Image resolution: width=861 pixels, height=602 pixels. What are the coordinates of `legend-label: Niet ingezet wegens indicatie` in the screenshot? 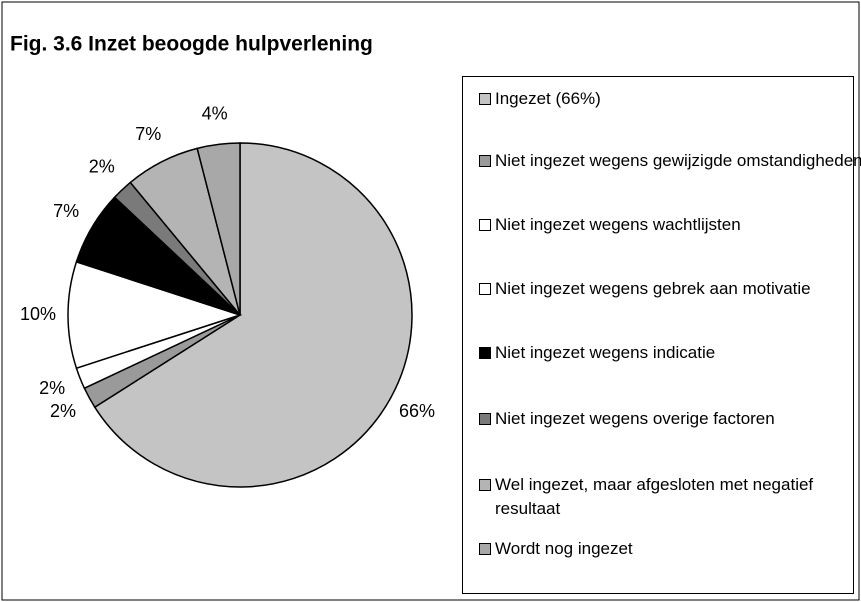 It's located at (605, 352).